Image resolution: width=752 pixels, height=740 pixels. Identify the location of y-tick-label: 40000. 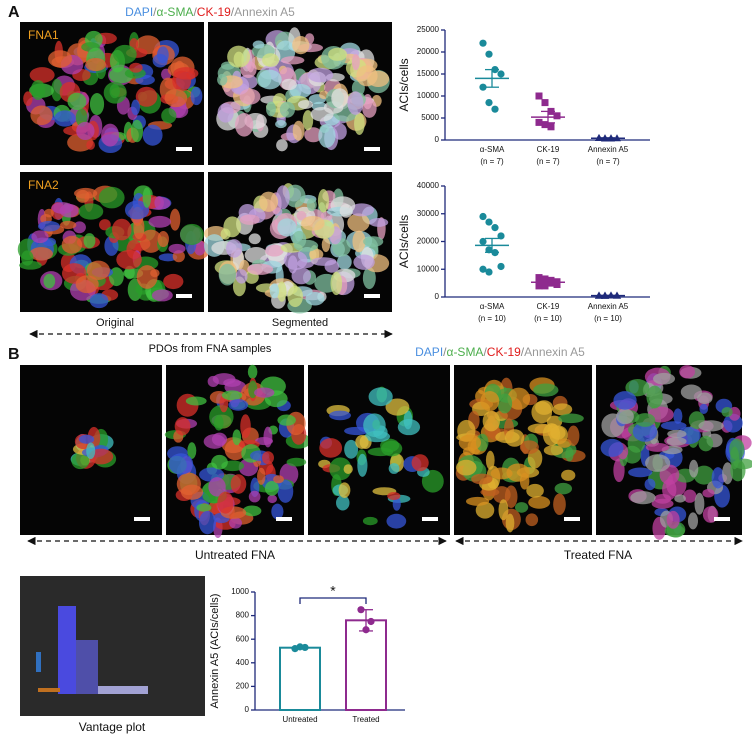
(428, 185).